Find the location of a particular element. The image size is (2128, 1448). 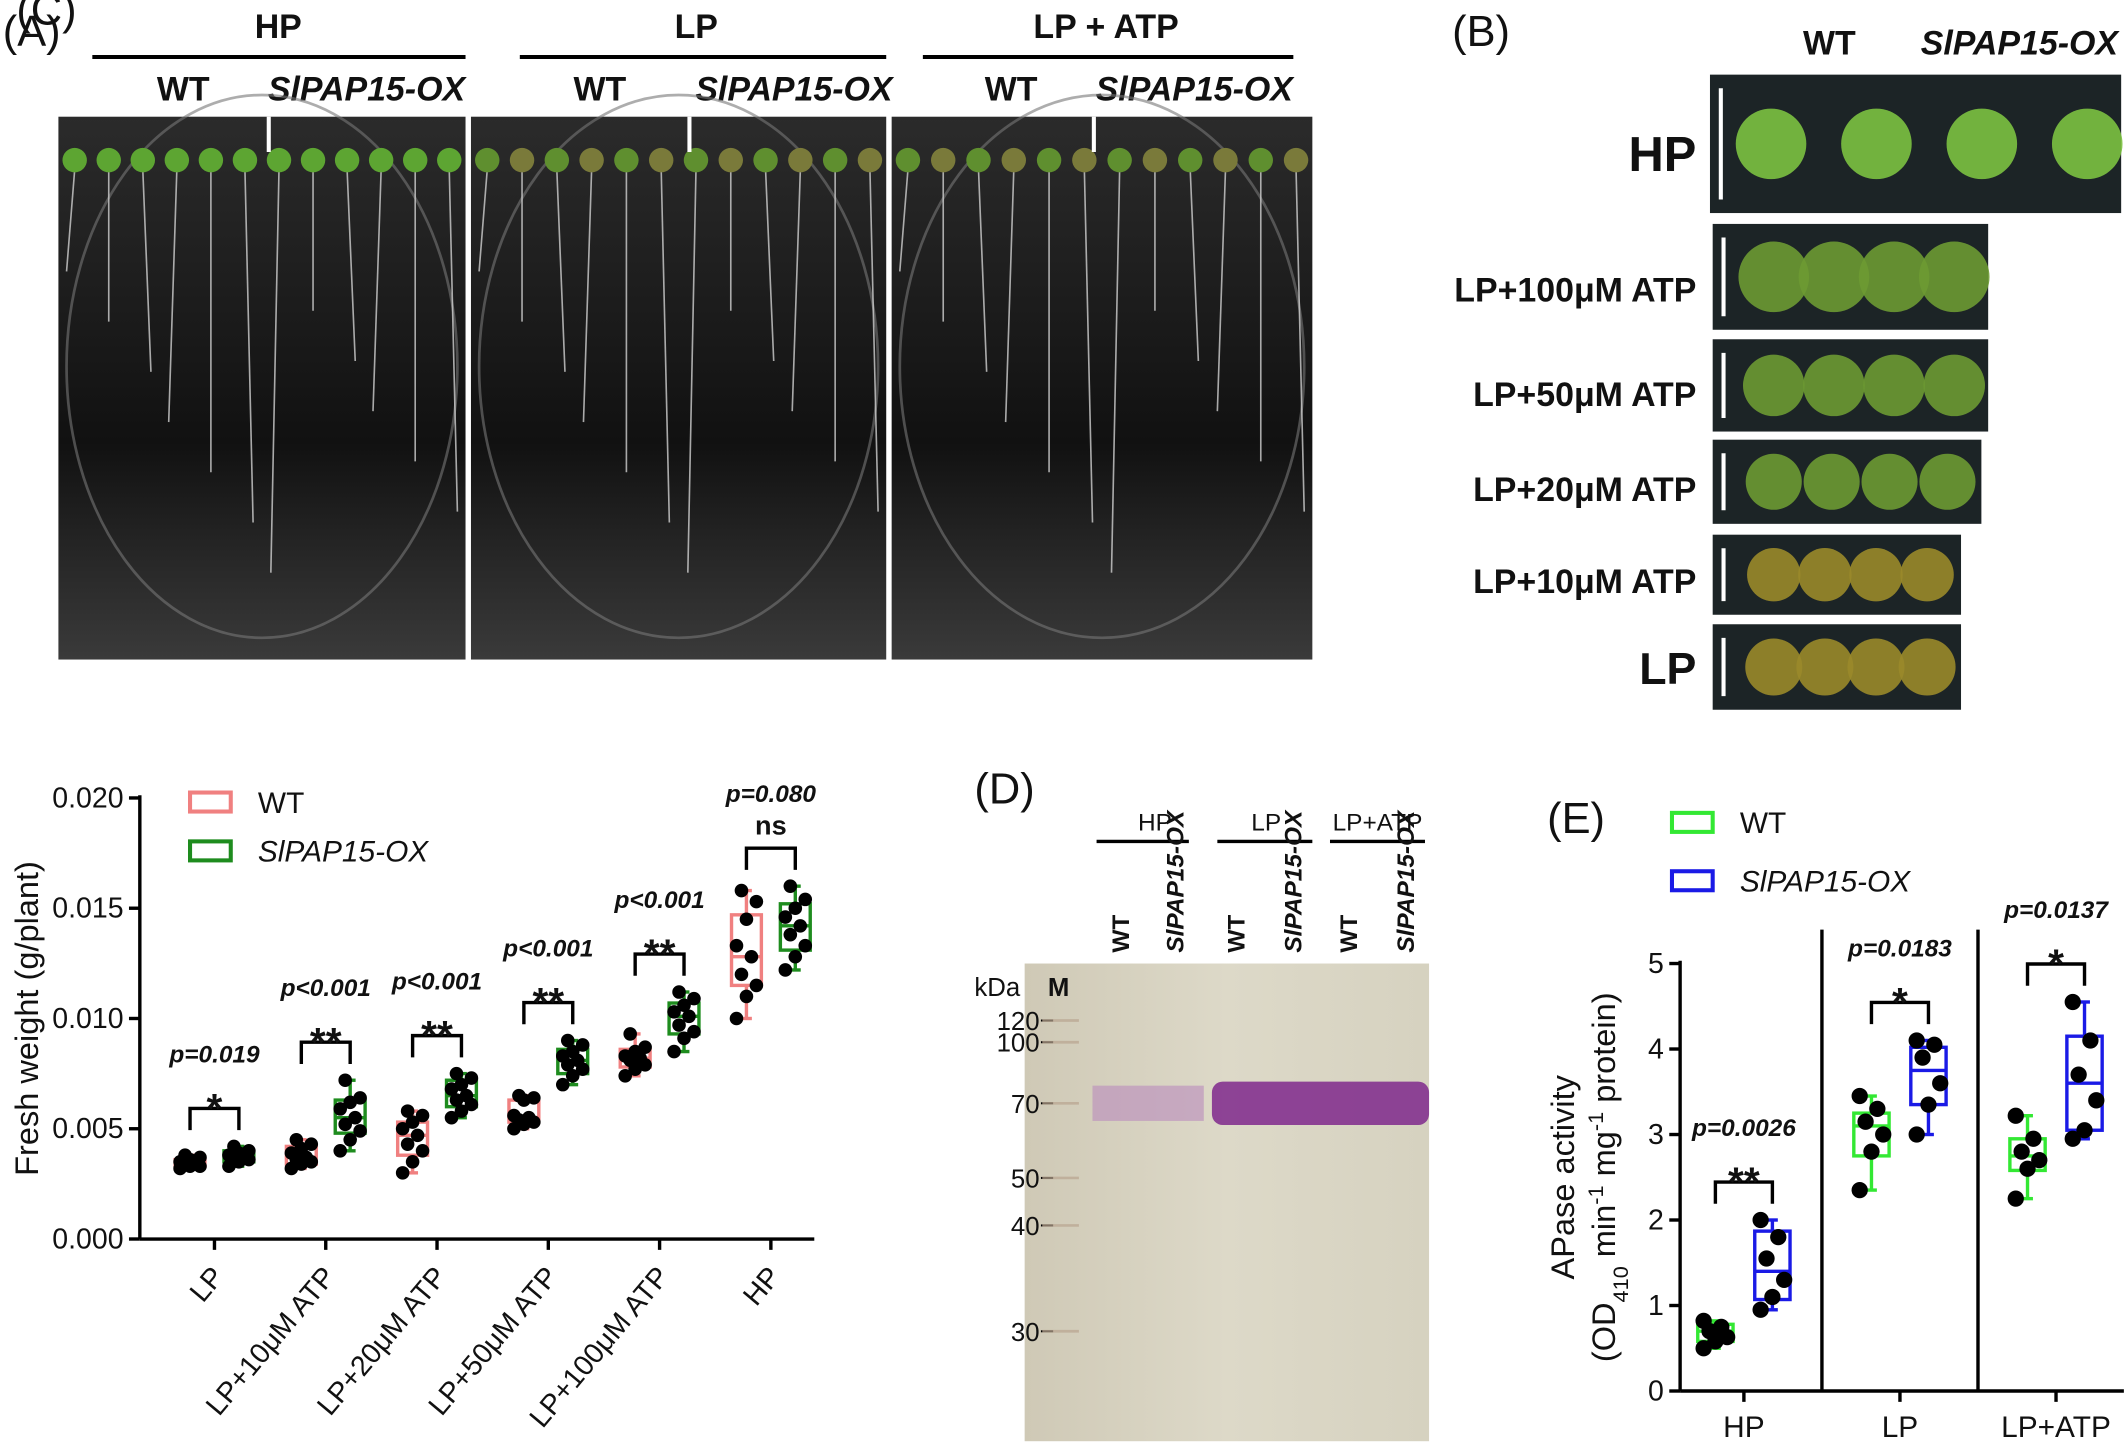

group-title: LP+ATP is located at coordinates (1378, 823).